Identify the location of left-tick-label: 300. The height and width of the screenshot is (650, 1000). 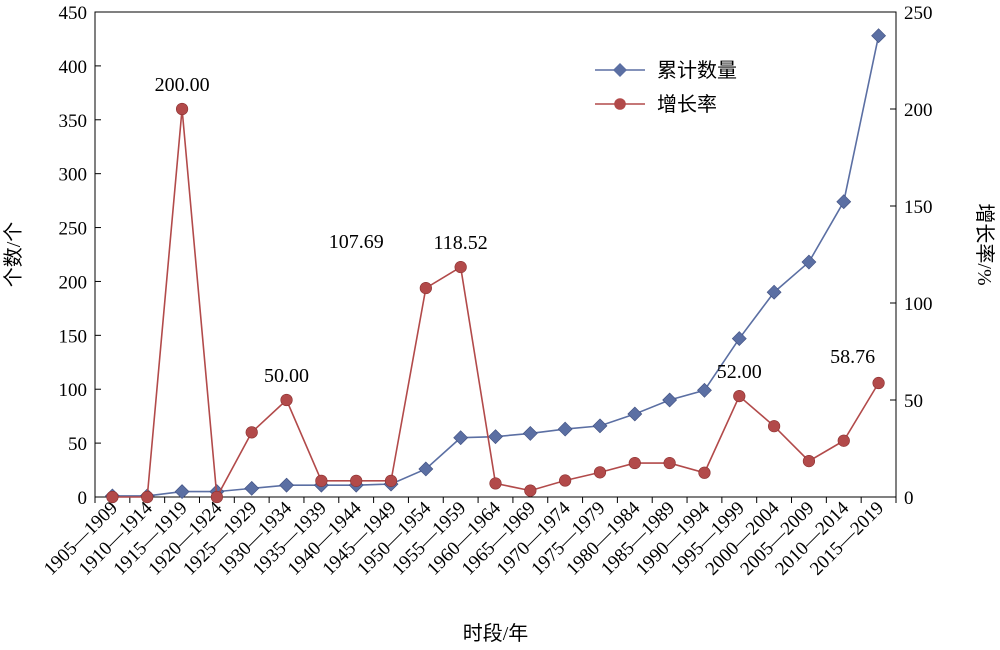
(73, 175).